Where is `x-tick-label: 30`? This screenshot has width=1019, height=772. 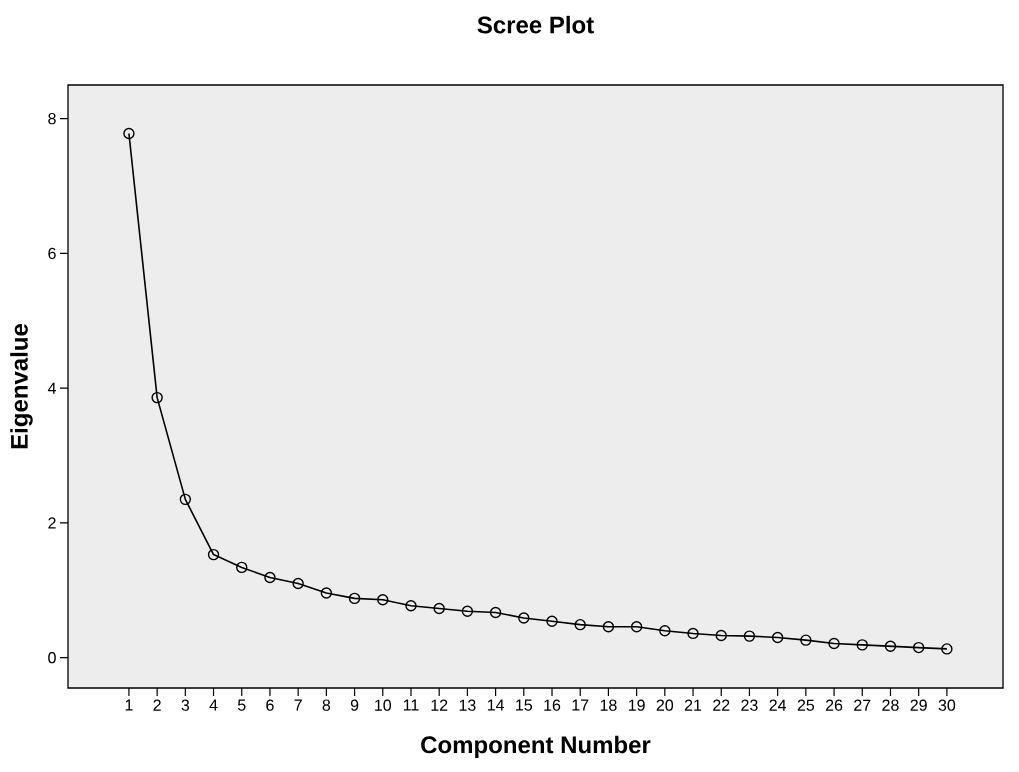 x-tick-label: 30 is located at coordinates (947, 705).